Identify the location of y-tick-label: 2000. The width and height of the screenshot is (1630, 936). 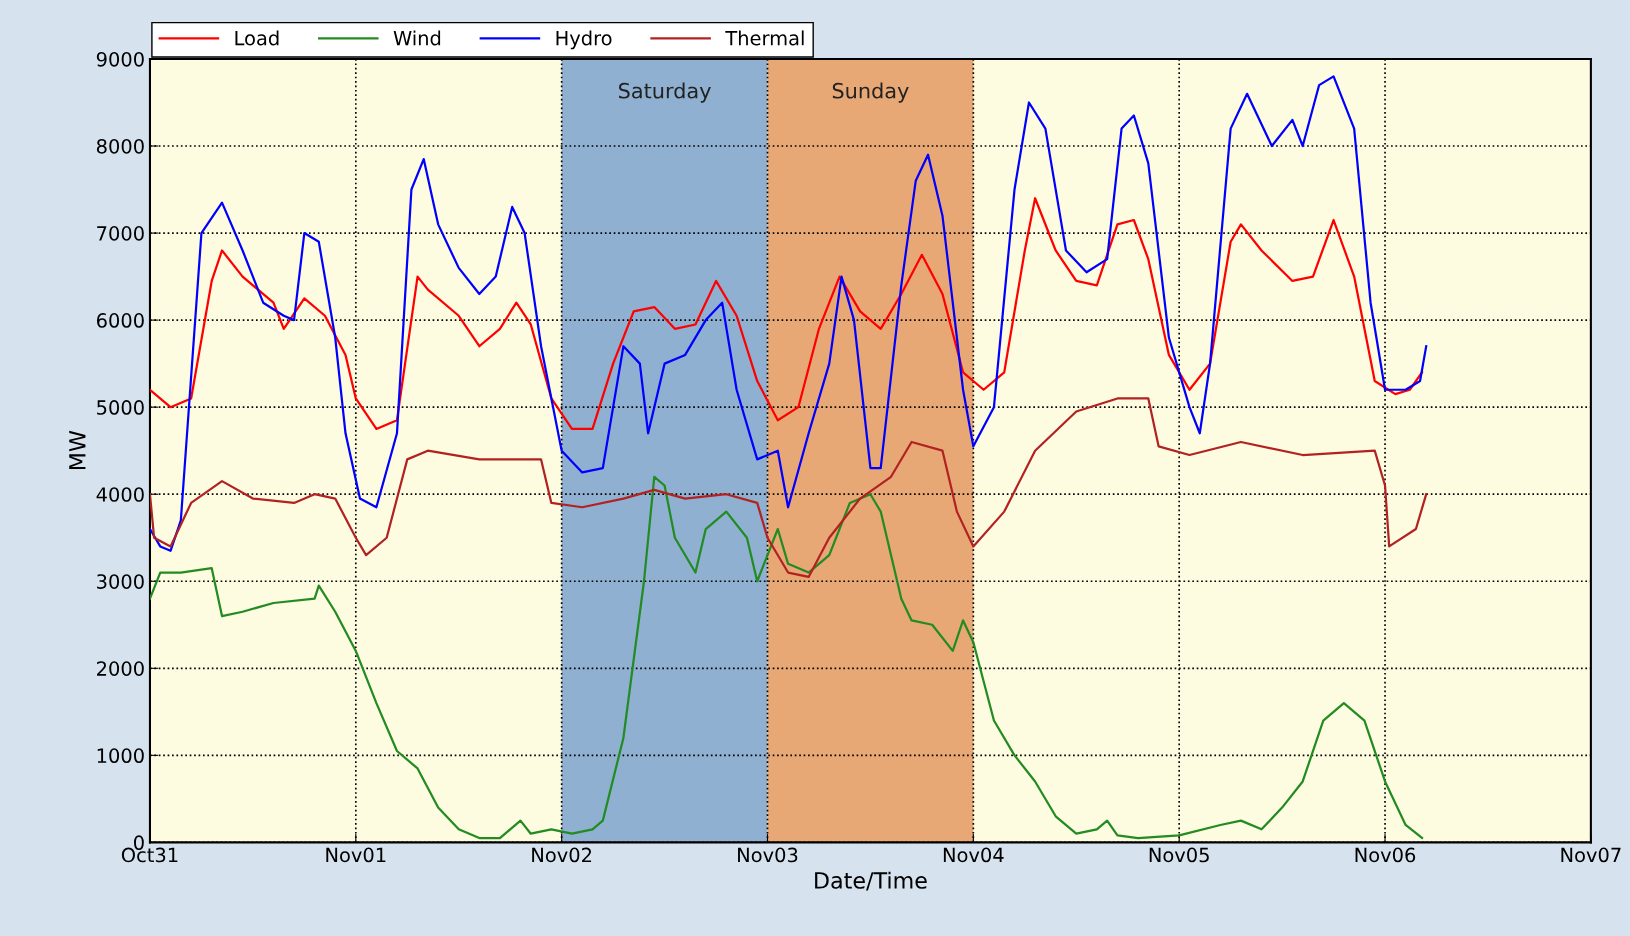
(120, 668).